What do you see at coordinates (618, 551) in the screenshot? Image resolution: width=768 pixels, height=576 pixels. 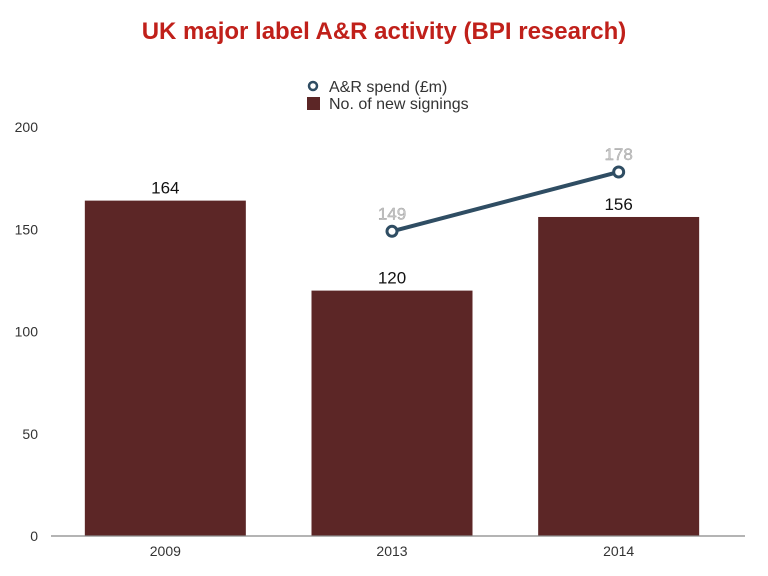 I see `x-tick-label: 2014` at bounding box center [618, 551].